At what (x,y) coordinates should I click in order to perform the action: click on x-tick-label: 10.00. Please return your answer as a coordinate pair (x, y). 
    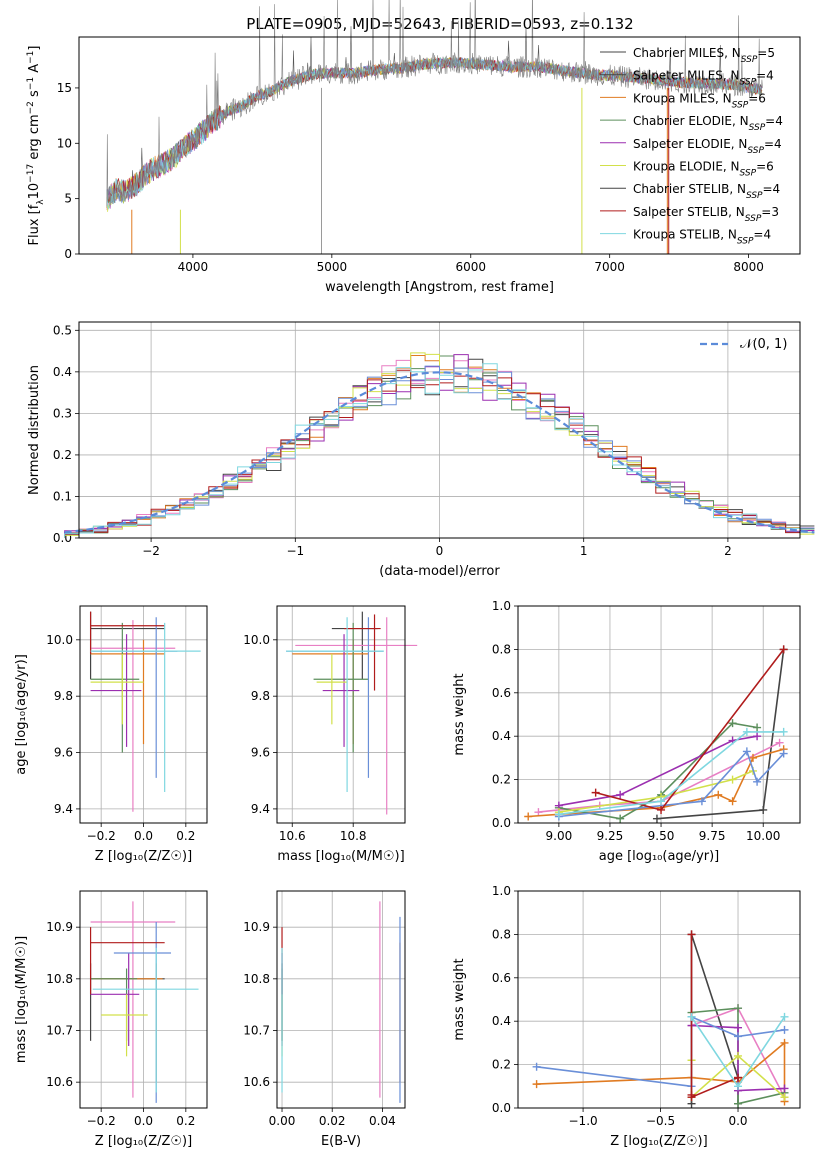
    Looking at the image, I should click on (763, 836).